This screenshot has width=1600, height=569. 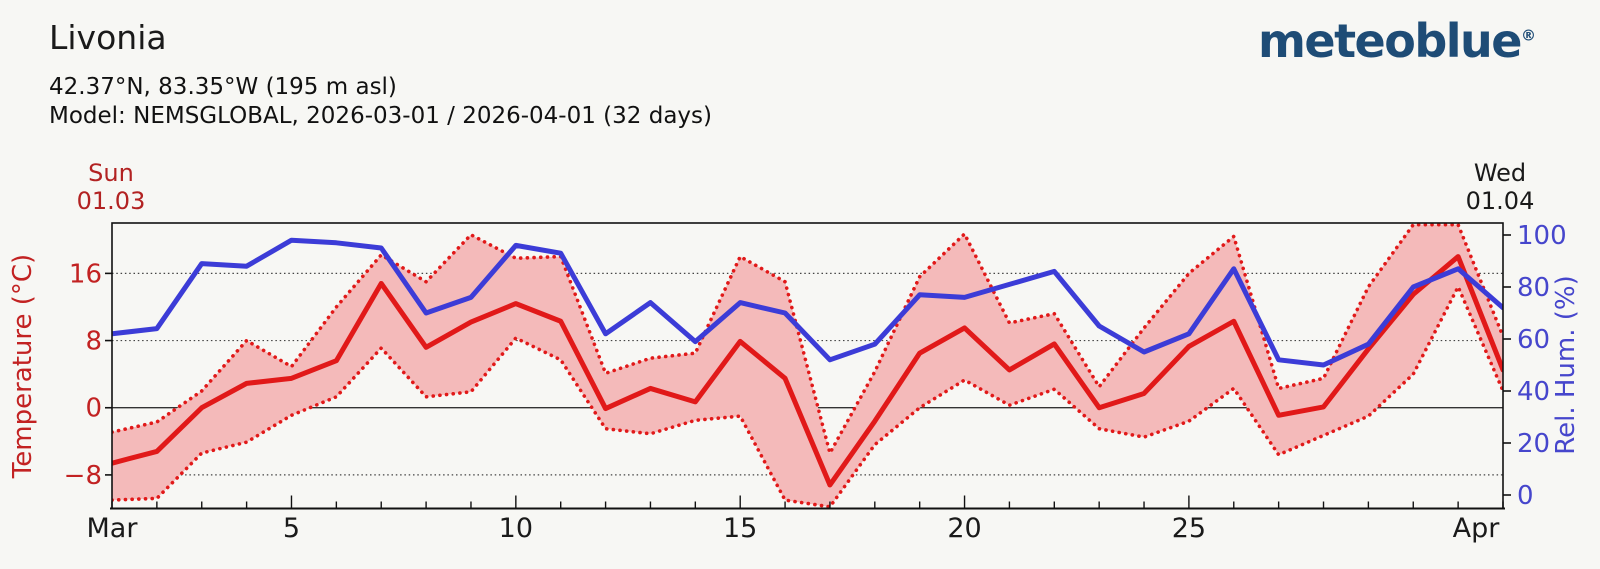 What do you see at coordinates (1525, 496) in the screenshot?
I see `y-right-tick-label: 0` at bounding box center [1525, 496].